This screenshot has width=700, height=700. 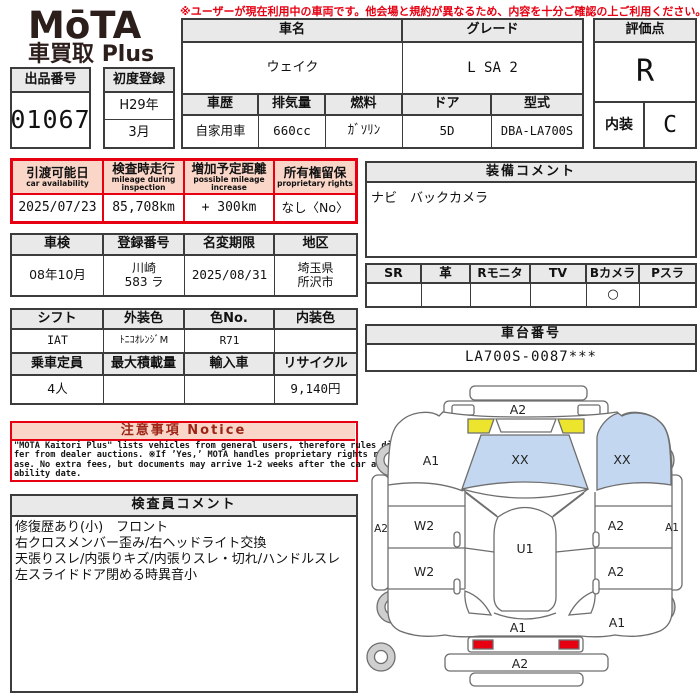 I want to click on inspection-value: 08年10月, so click(x=58, y=275).